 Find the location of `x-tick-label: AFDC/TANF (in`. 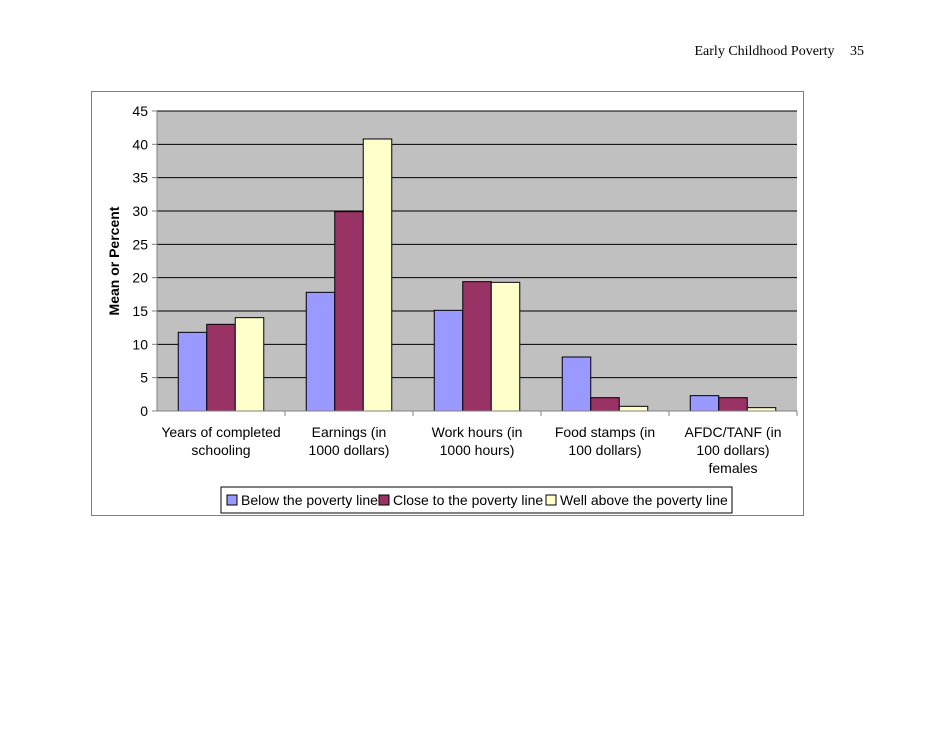

x-tick-label: AFDC/TANF (in is located at coordinates (733, 432).